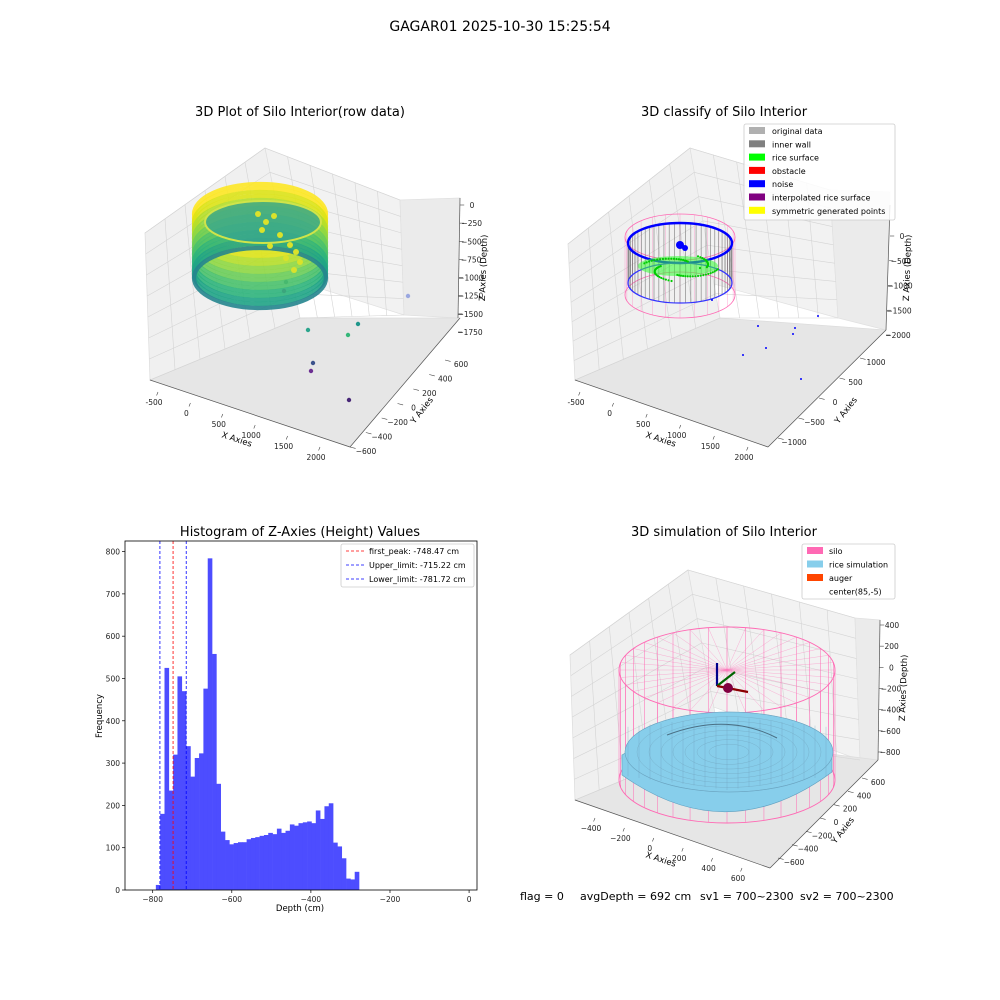 The width and height of the screenshot is (1000, 1000). Describe the element at coordinates (747, 896) in the screenshot. I see `footer-sv1: sv1 = 700~2300` at that location.